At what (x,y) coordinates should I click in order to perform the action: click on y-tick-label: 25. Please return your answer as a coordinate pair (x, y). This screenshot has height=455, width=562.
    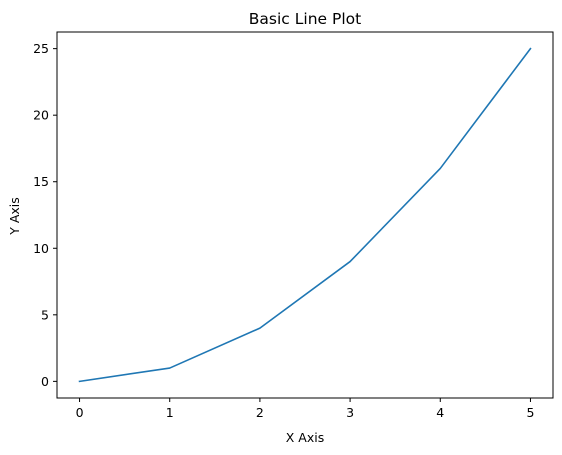
    Looking at the image, I should click on (41, 48).